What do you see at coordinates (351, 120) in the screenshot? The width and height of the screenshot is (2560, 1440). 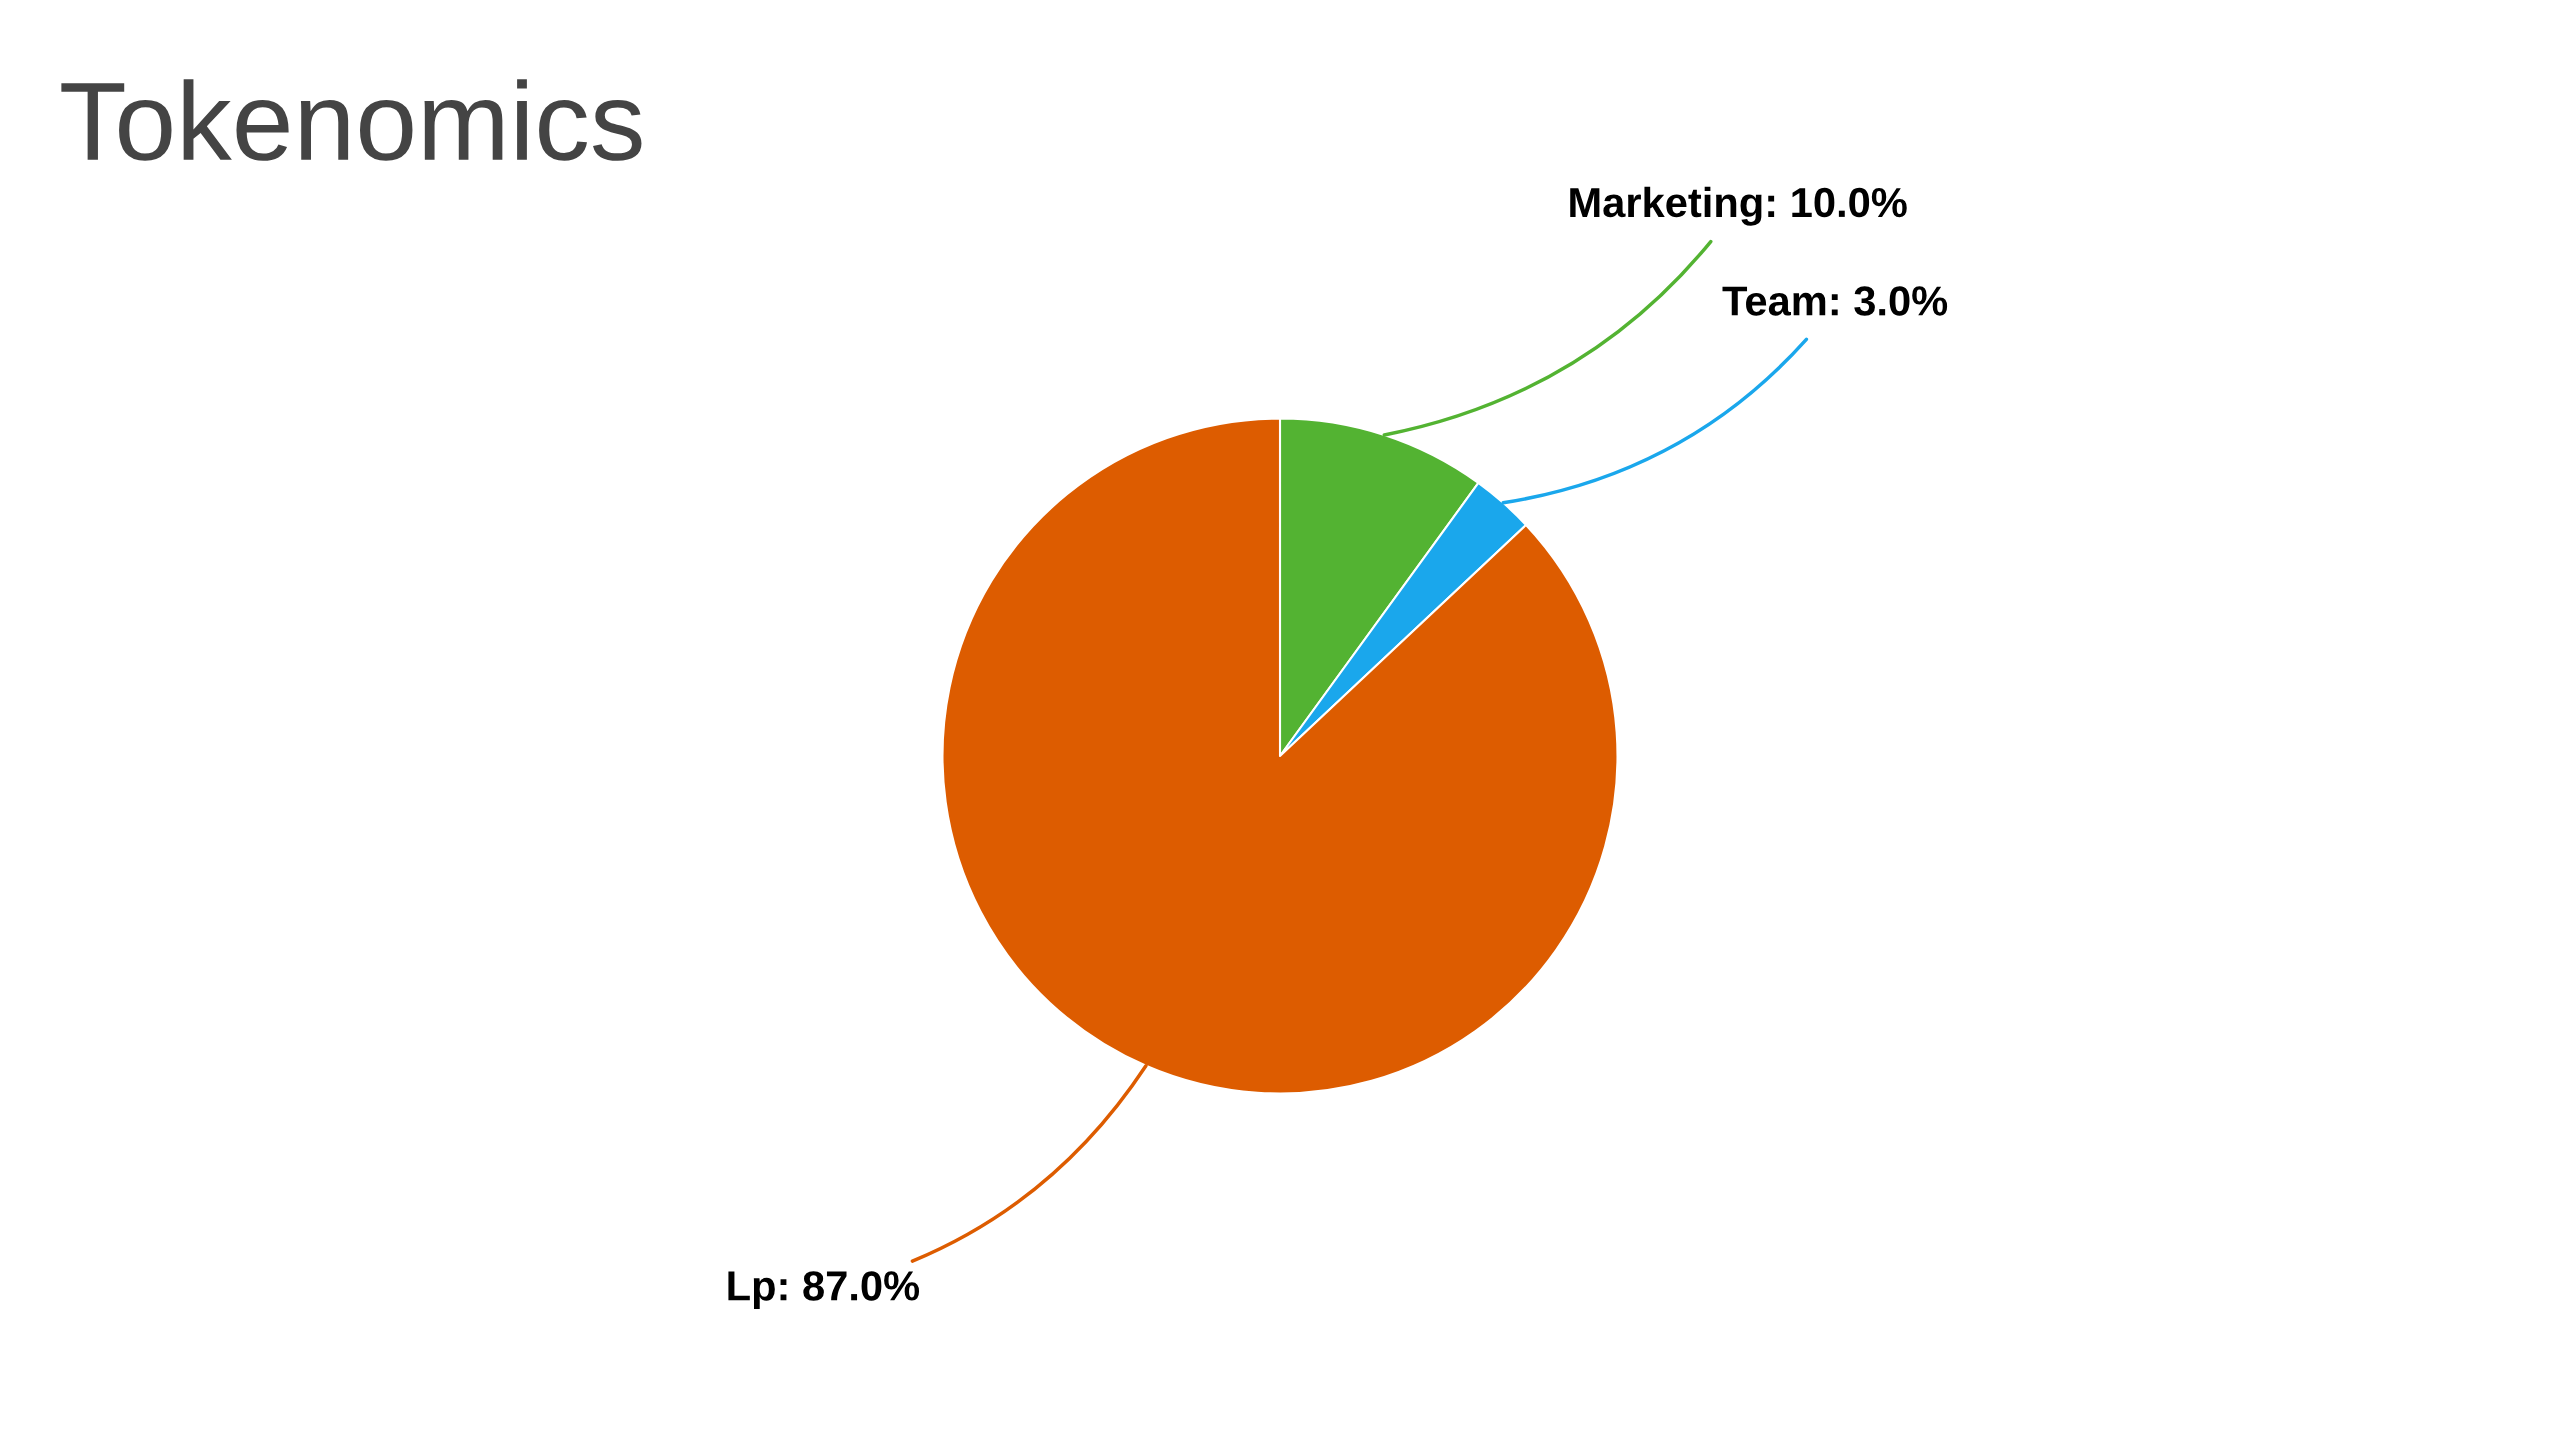 I see `chart-title: Tokenomics` at bounding box center [351, 120].